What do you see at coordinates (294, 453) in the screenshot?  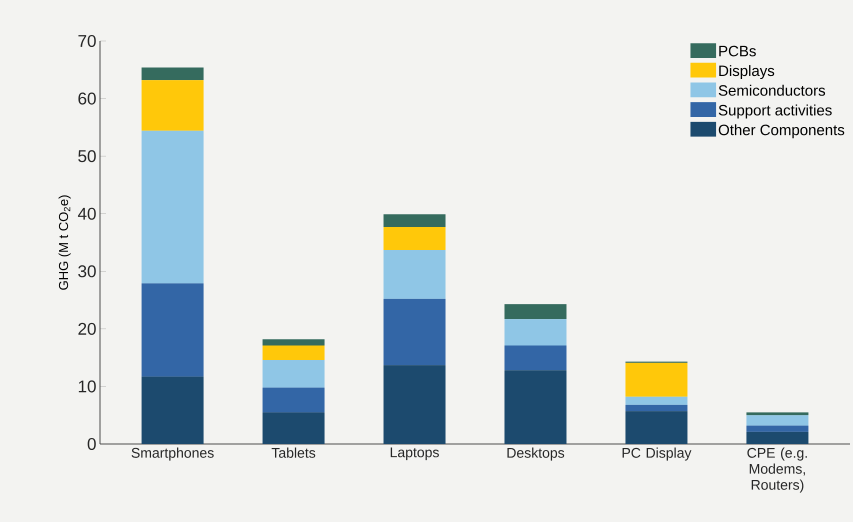 I see `x-tick-label: Tablets` at bounding box center [294, 453].